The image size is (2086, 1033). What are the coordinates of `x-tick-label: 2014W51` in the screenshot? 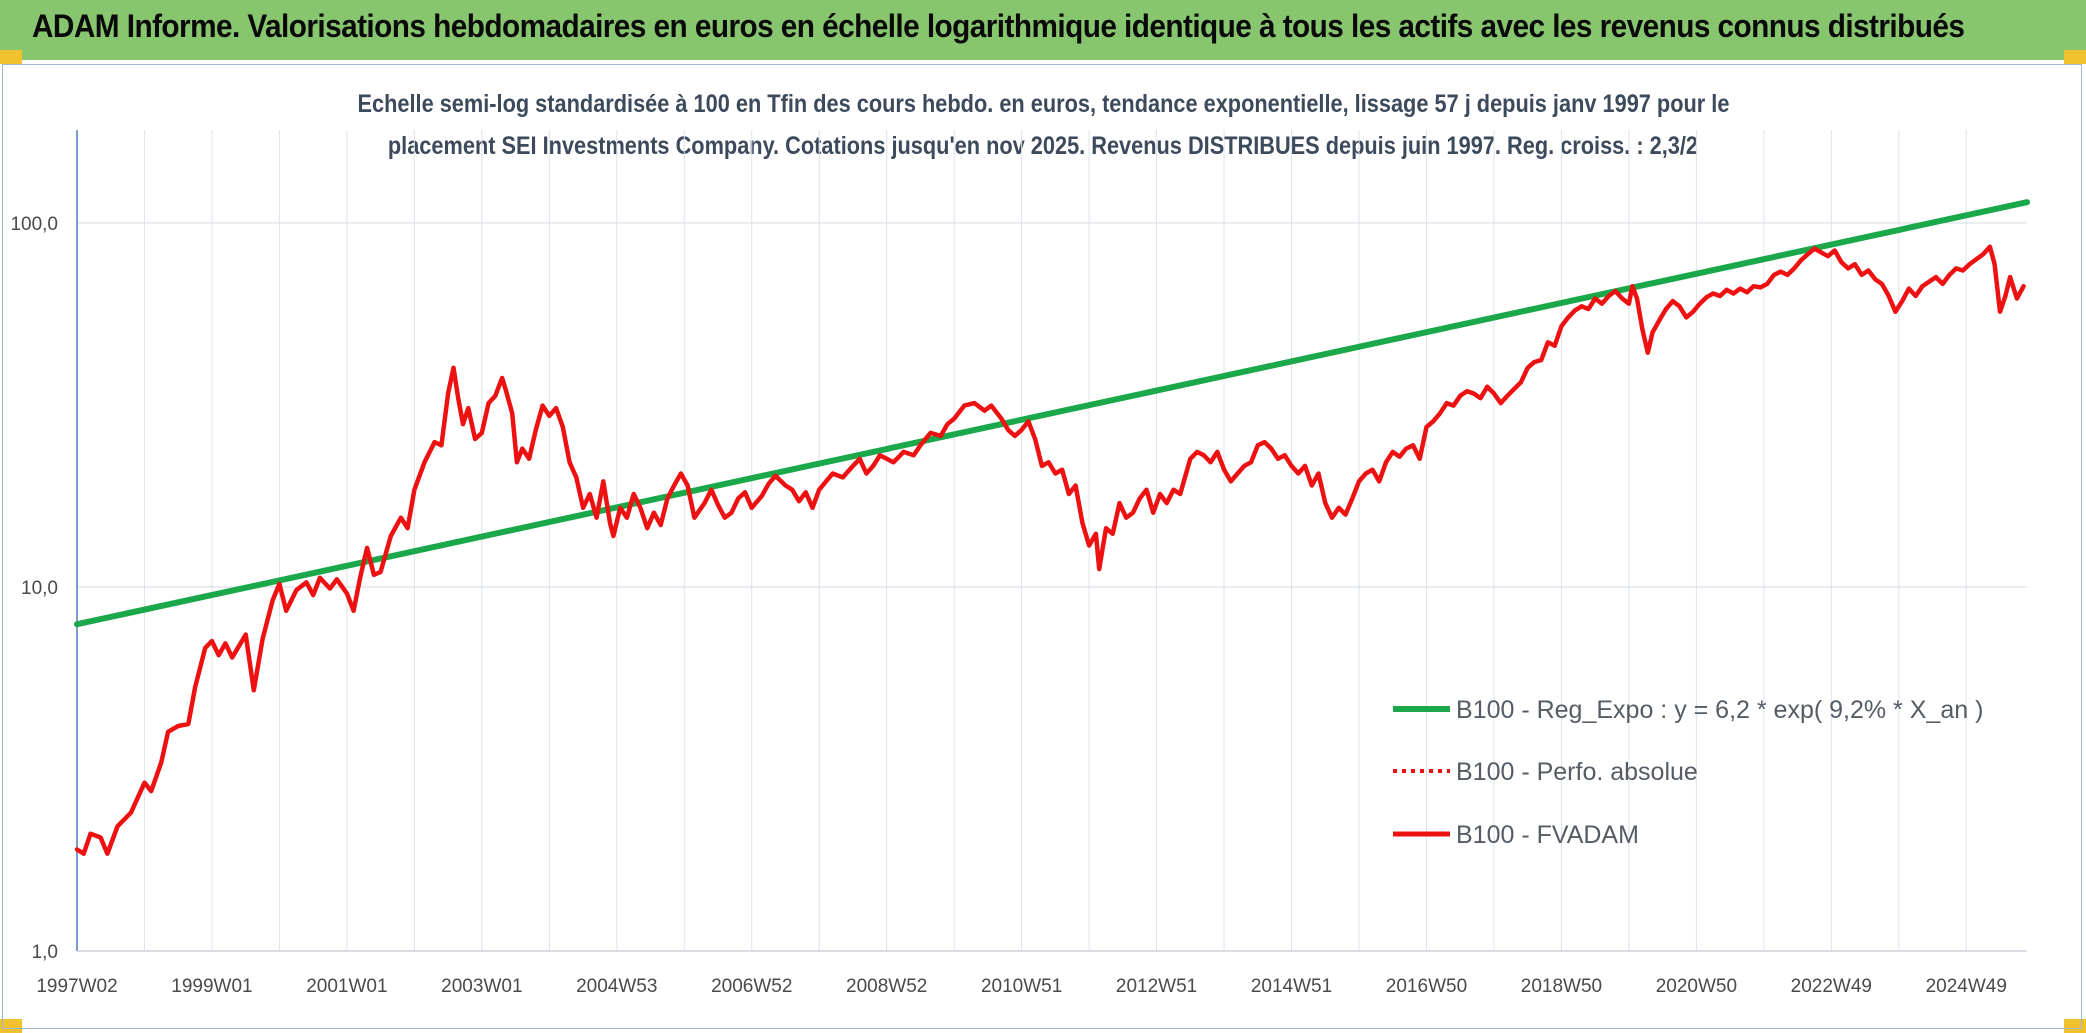 It's located at (1291, 986).